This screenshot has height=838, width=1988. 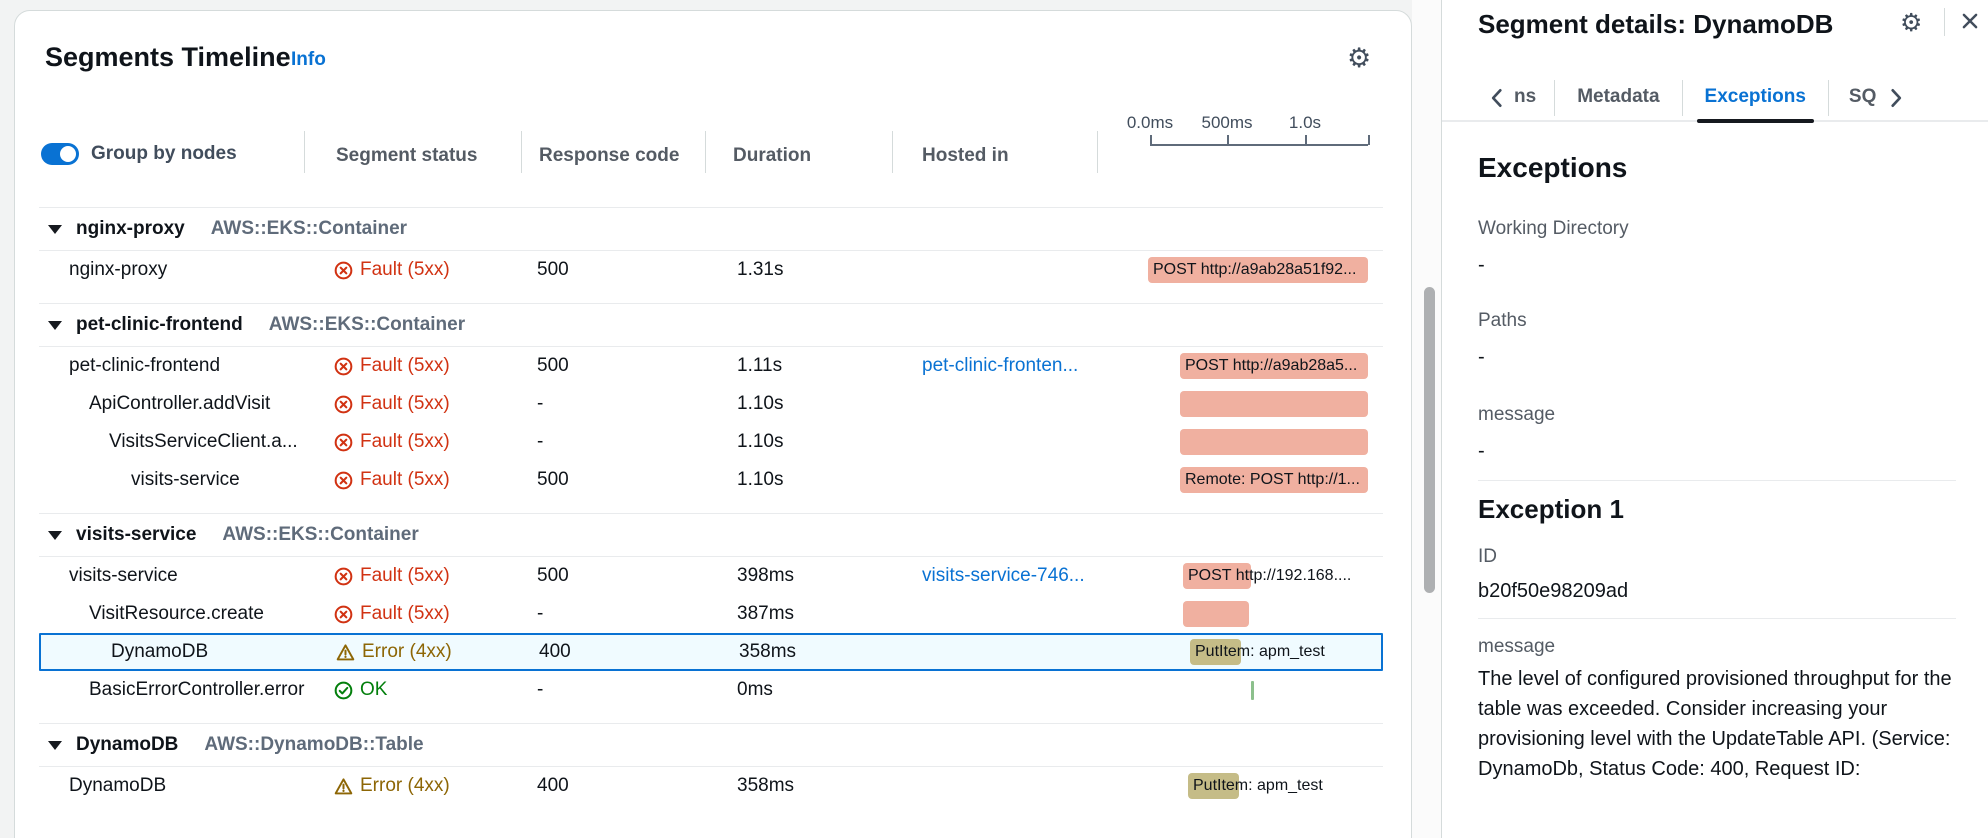 What do you see at coordinates (1553, 228) in the screenshot?
I see `field-label: Working Directory` at bounding box center [1553, 228].